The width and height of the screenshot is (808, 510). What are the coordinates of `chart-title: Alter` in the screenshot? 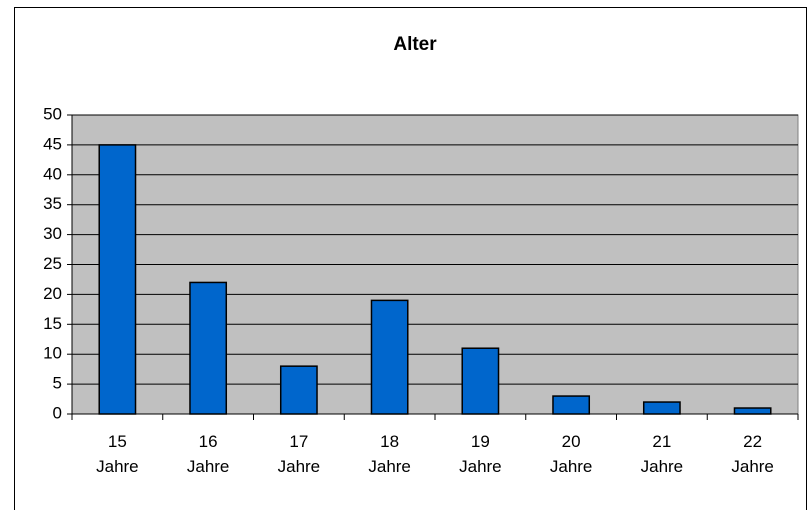 It's located at (415, 44).